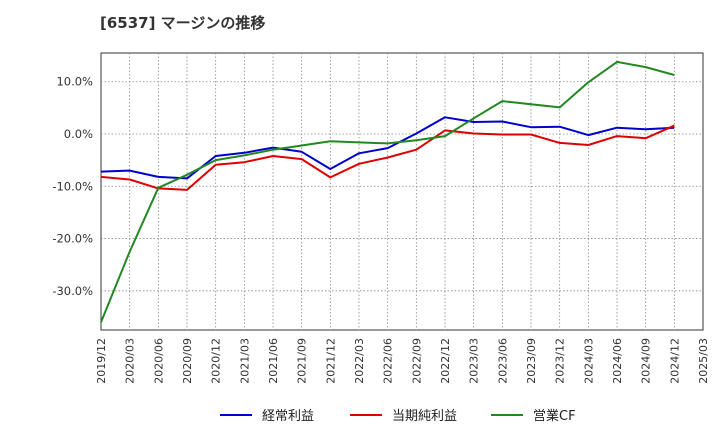 This screenshot has height=440, width=720. I want to click on x-tick-label: 2020/09, so click(187, 361).